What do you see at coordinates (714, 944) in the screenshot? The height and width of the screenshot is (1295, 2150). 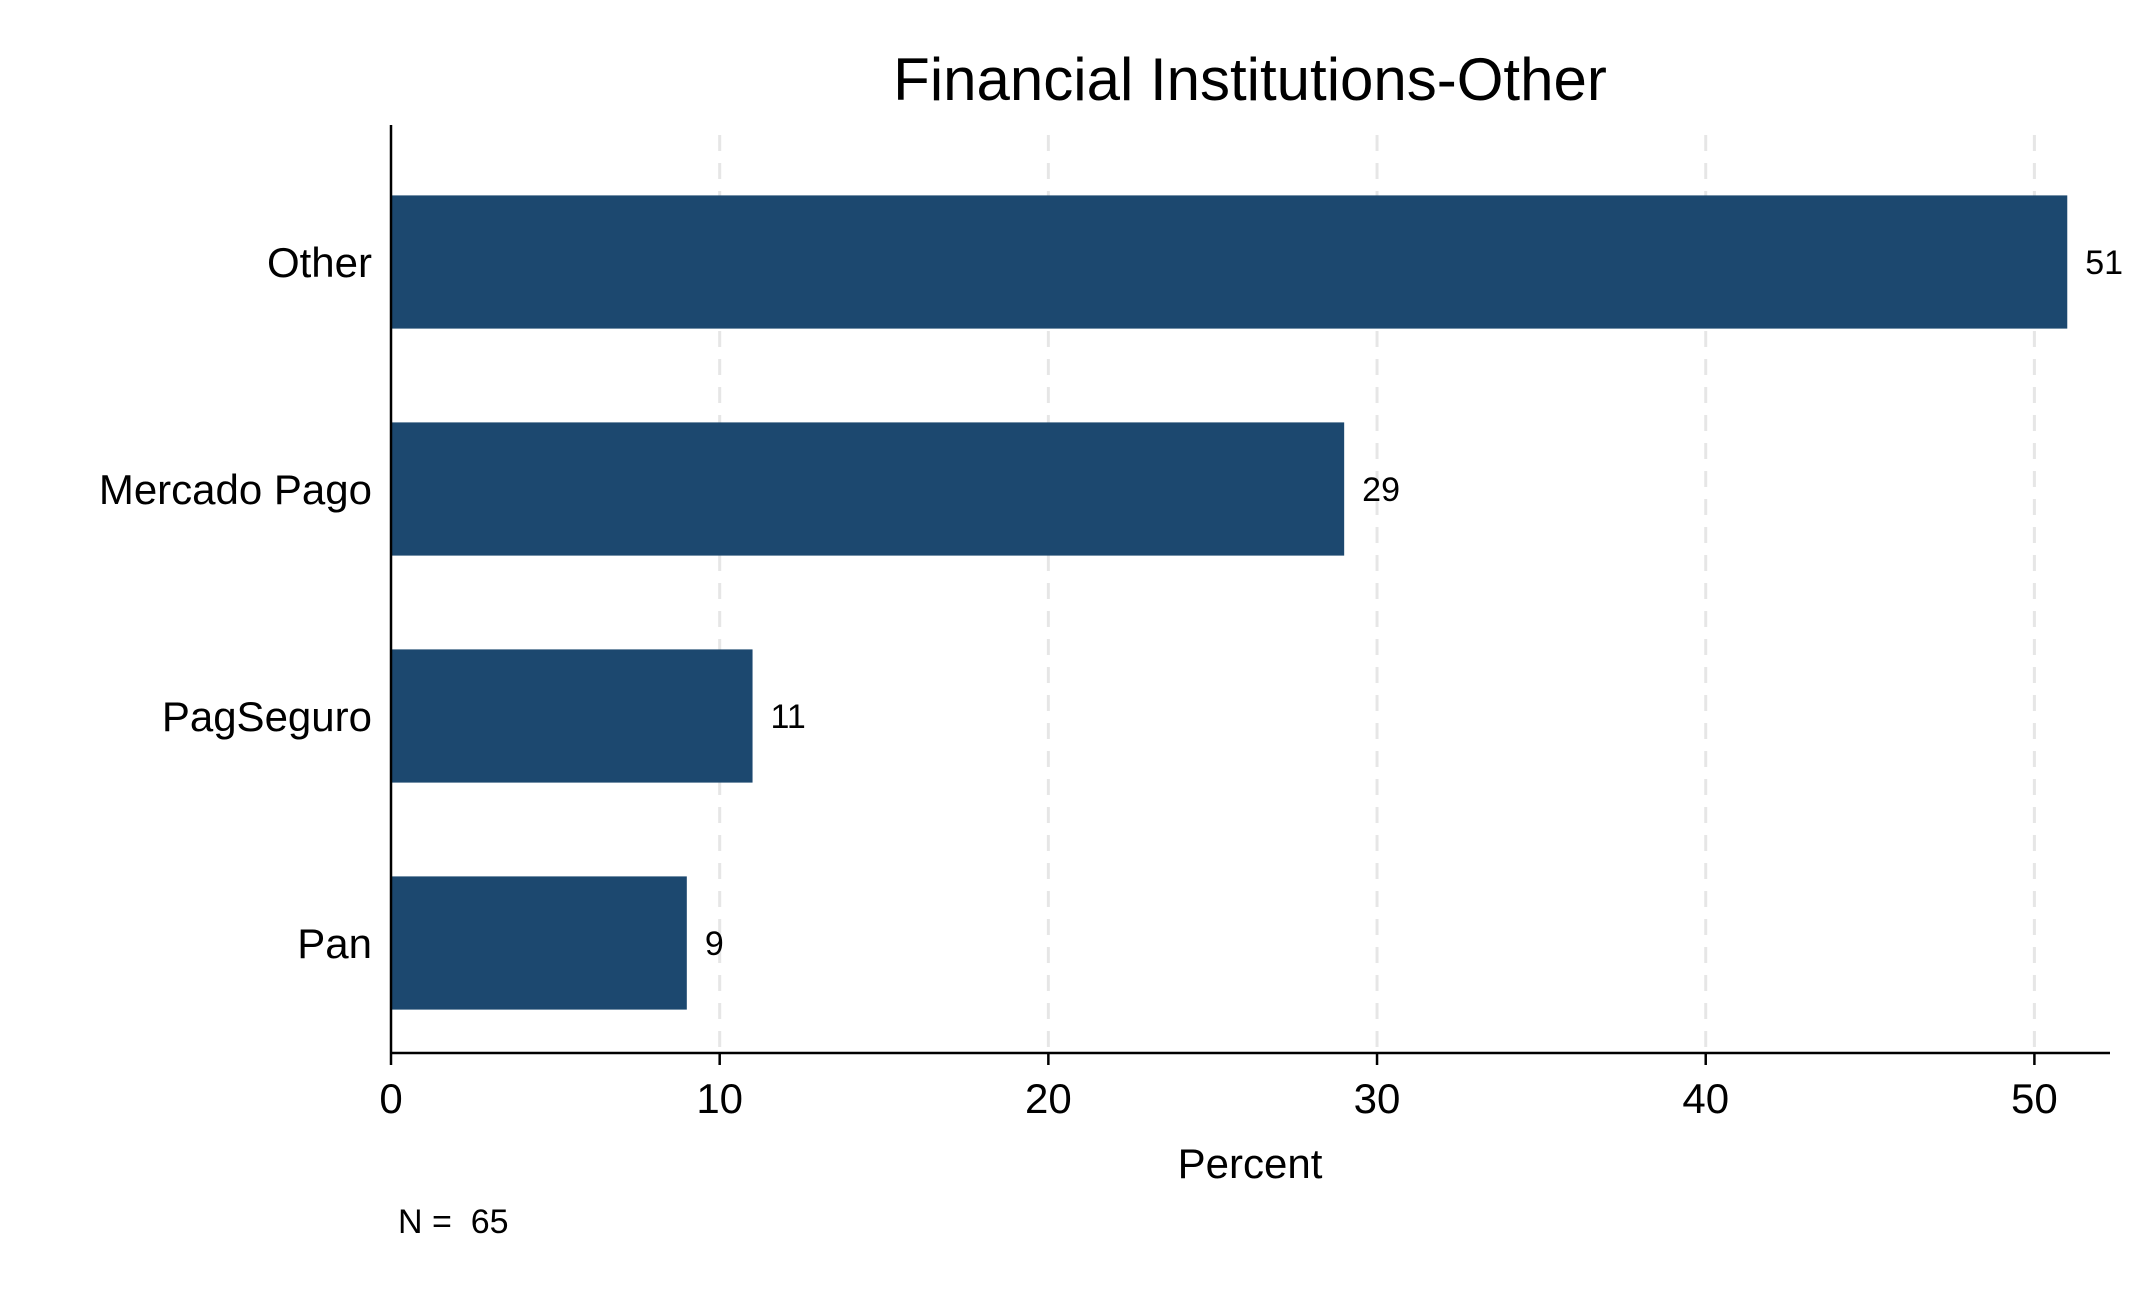 I see `bar-value-label: 9` at bounding box center [714, 944].